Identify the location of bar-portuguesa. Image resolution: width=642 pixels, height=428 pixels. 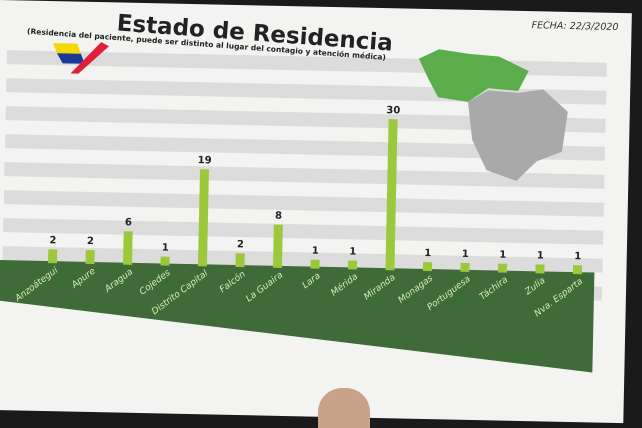
(465, 267).